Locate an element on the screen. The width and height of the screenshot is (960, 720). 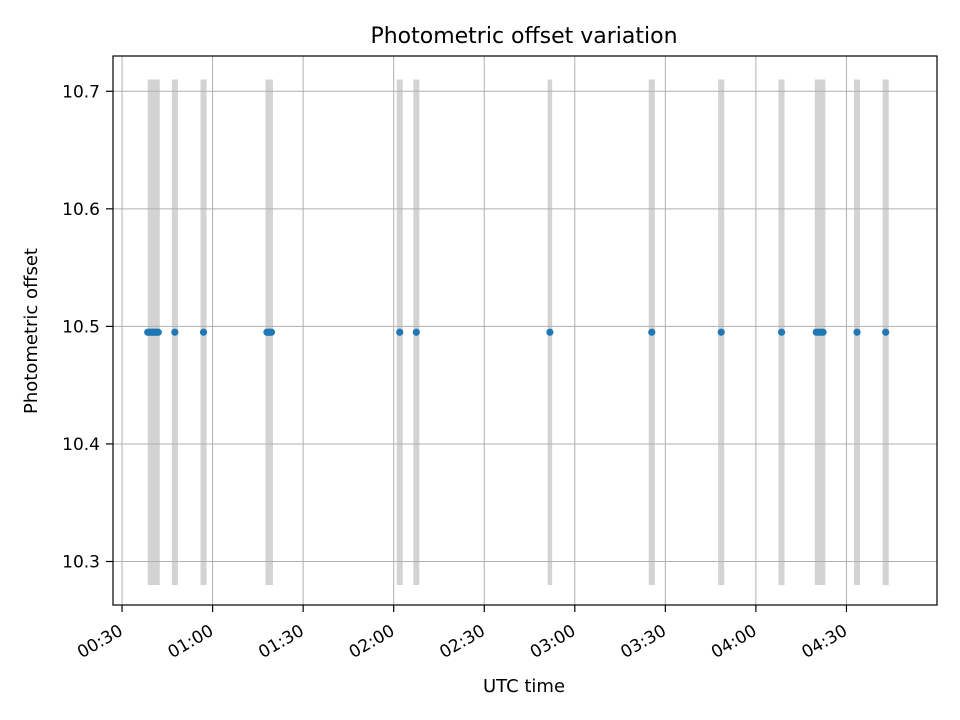
y-tick-label-3: 10.5 is located at coordinates (81, 327).